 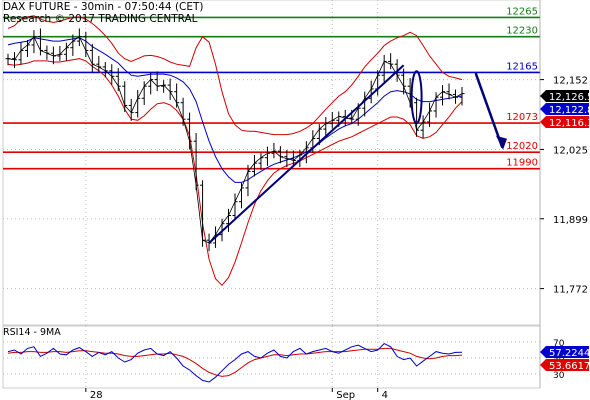 I want to click on level-label: 12020, so click(x=522, y=146).